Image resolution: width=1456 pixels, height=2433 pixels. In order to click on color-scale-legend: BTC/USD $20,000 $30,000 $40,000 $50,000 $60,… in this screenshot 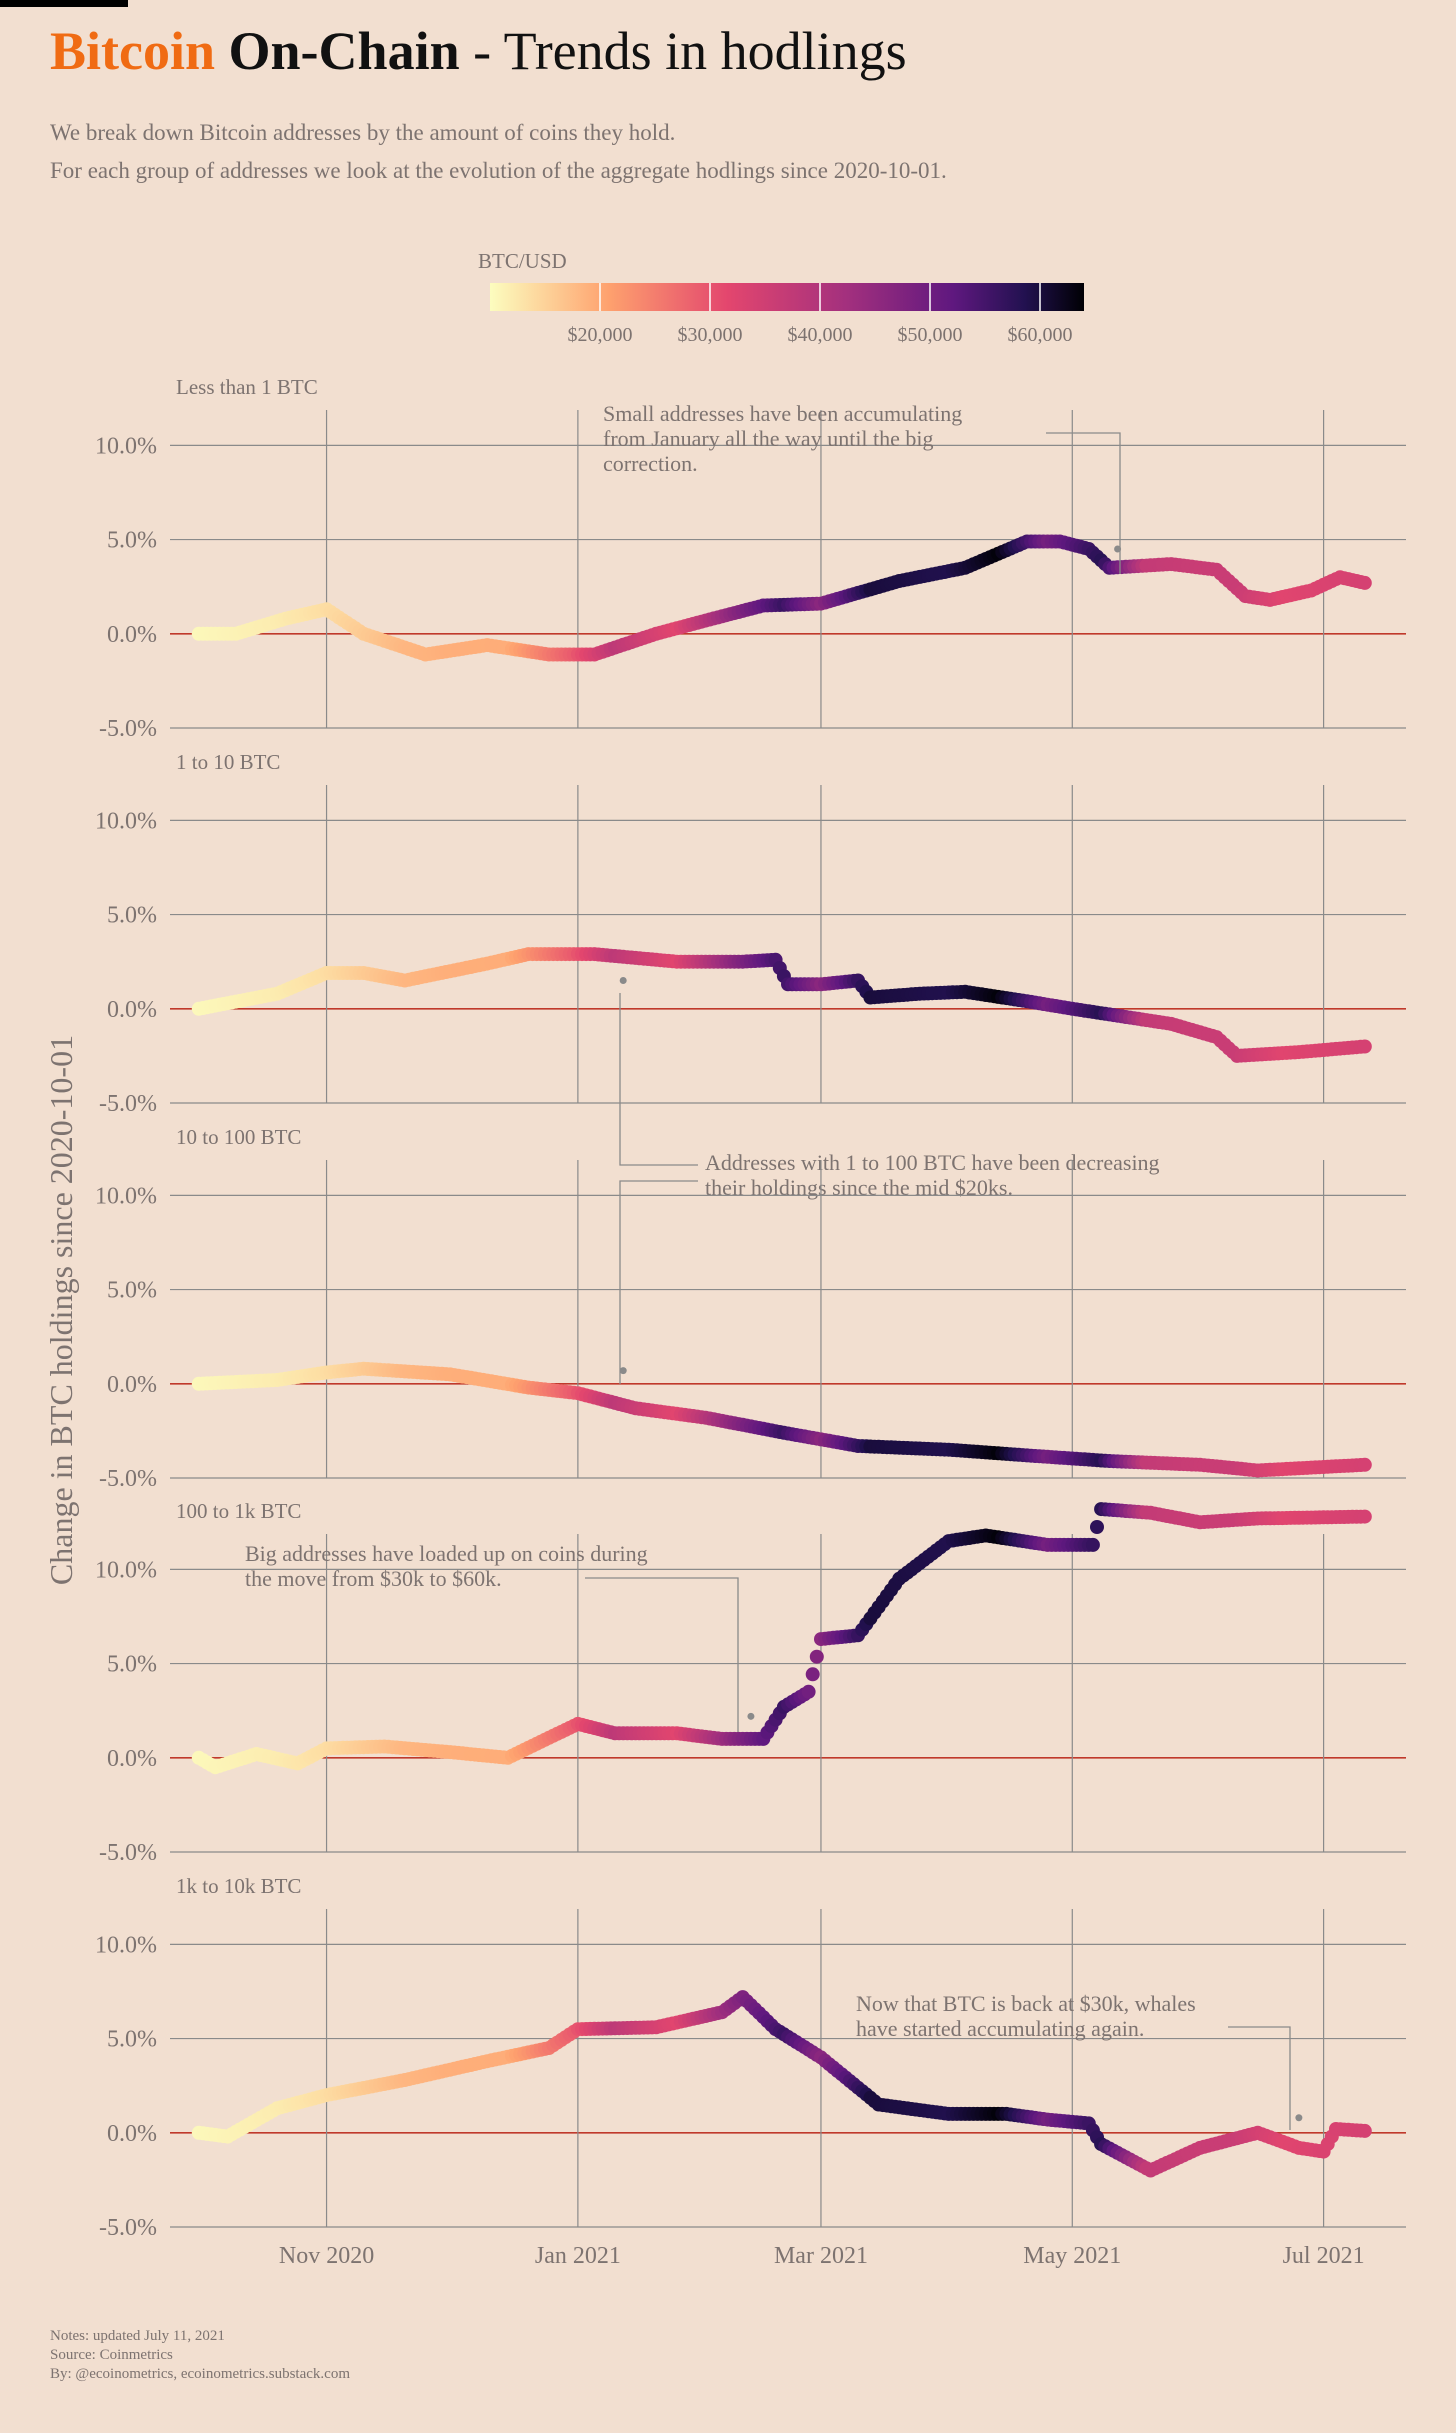, I will do `click(781, 297)`.